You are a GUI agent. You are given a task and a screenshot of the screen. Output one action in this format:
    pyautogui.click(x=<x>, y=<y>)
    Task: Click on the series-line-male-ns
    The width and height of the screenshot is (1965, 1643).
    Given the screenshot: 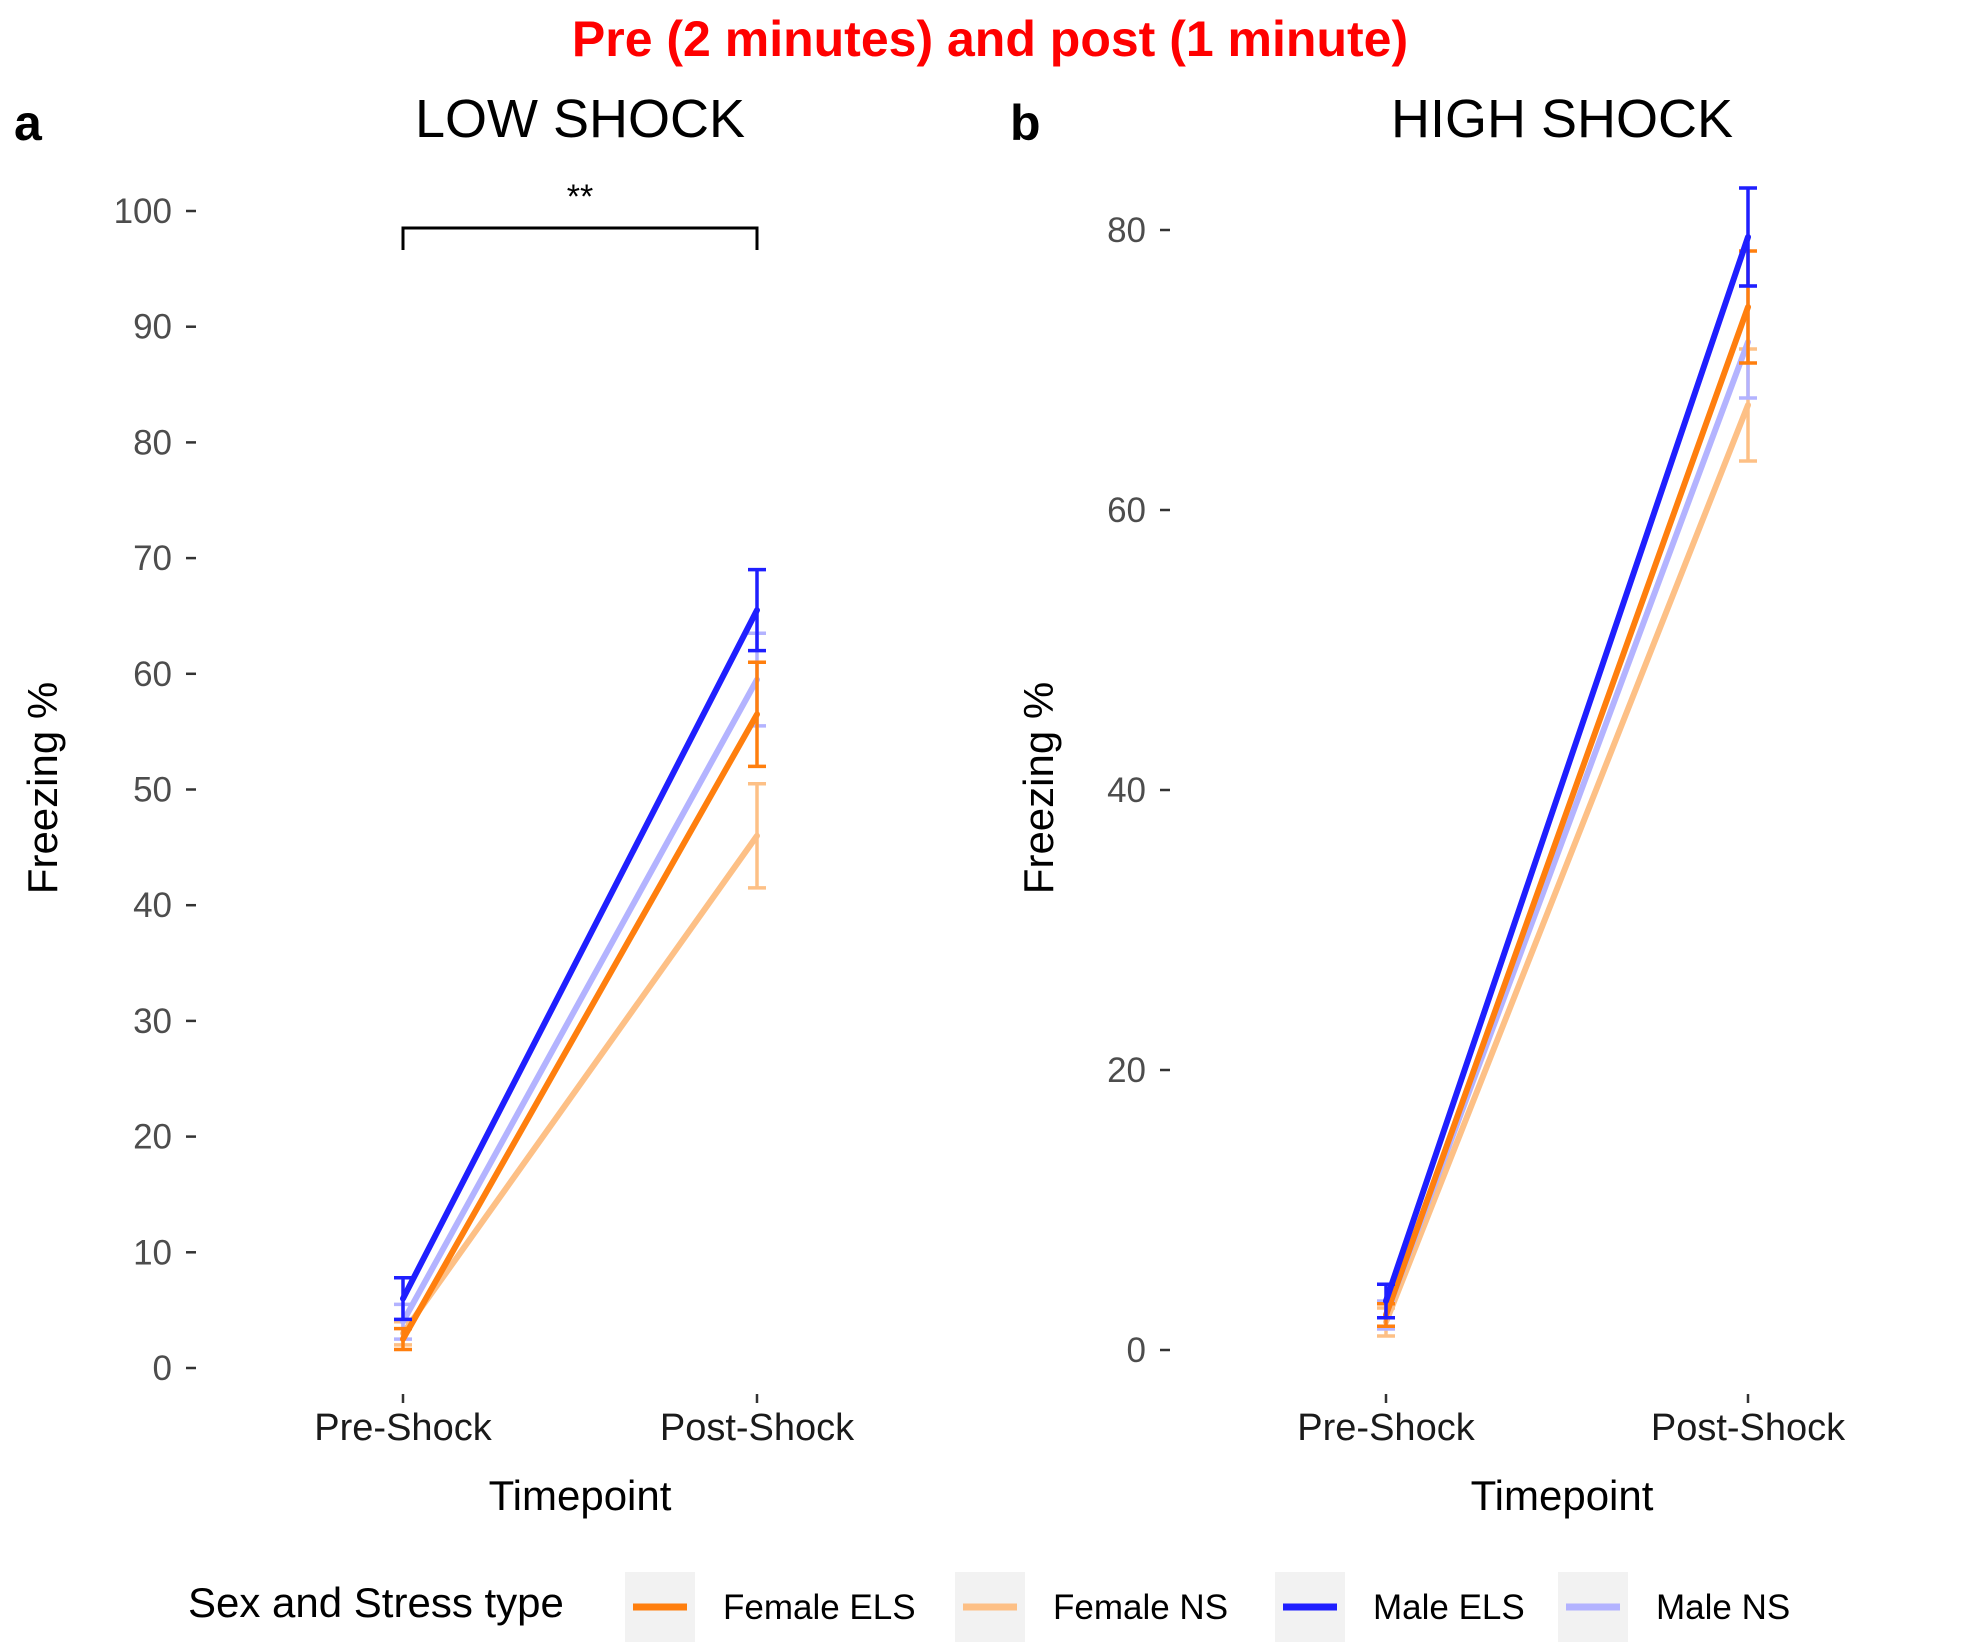 What is the action you would take?
    pyautogui.click(x=580, y=1000)
    